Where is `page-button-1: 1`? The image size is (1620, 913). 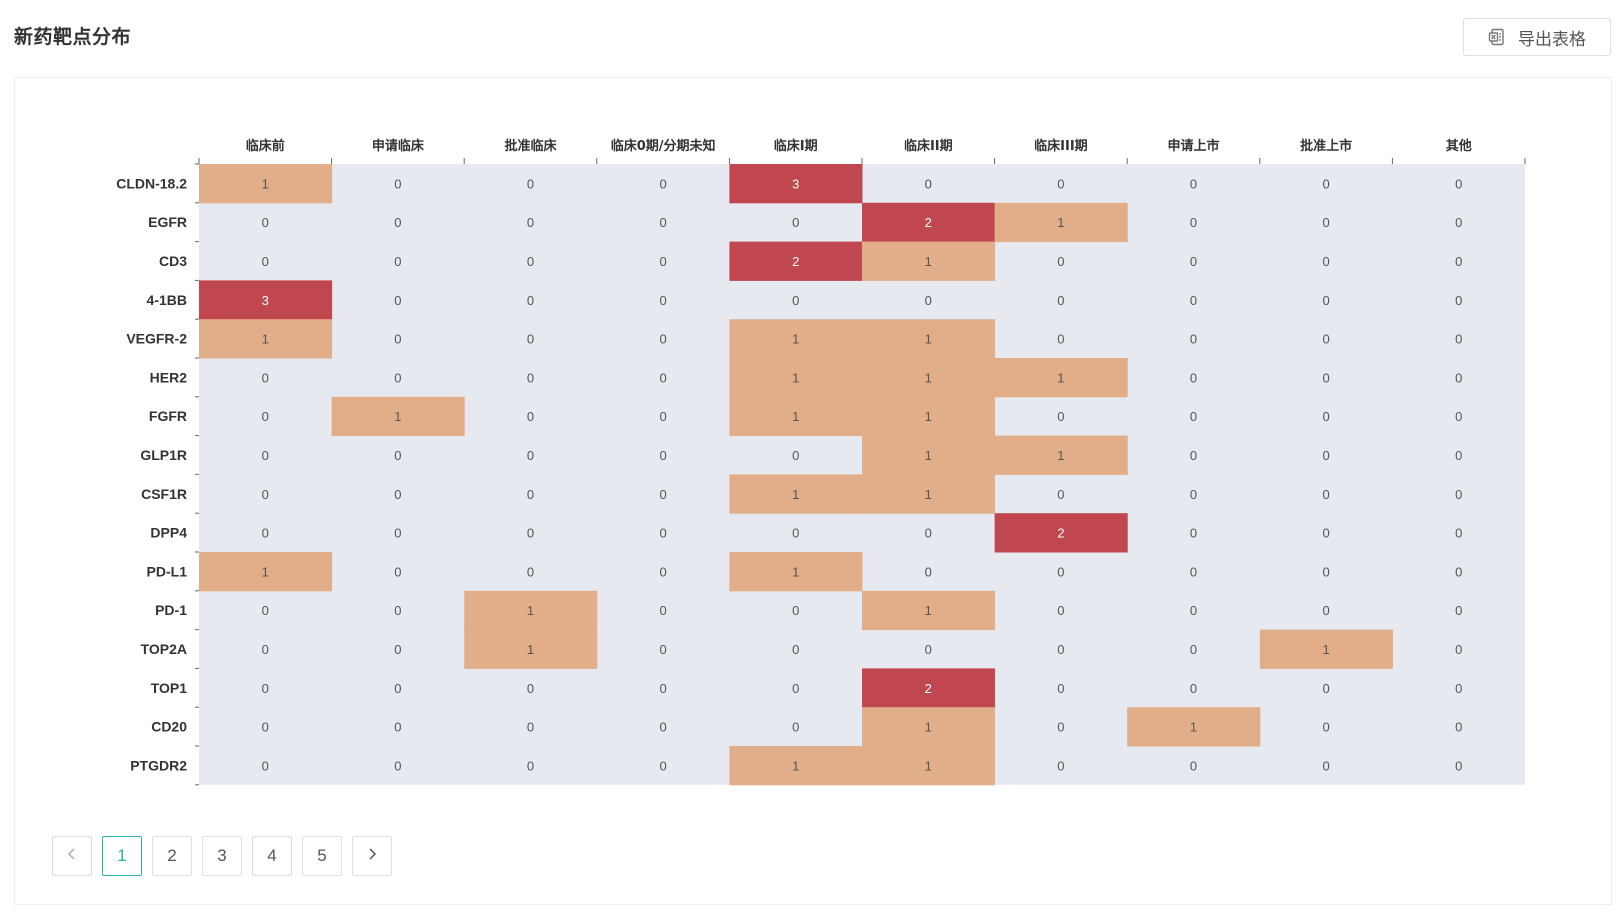 page-button-1: 1 is located at coordinates (122, 856).